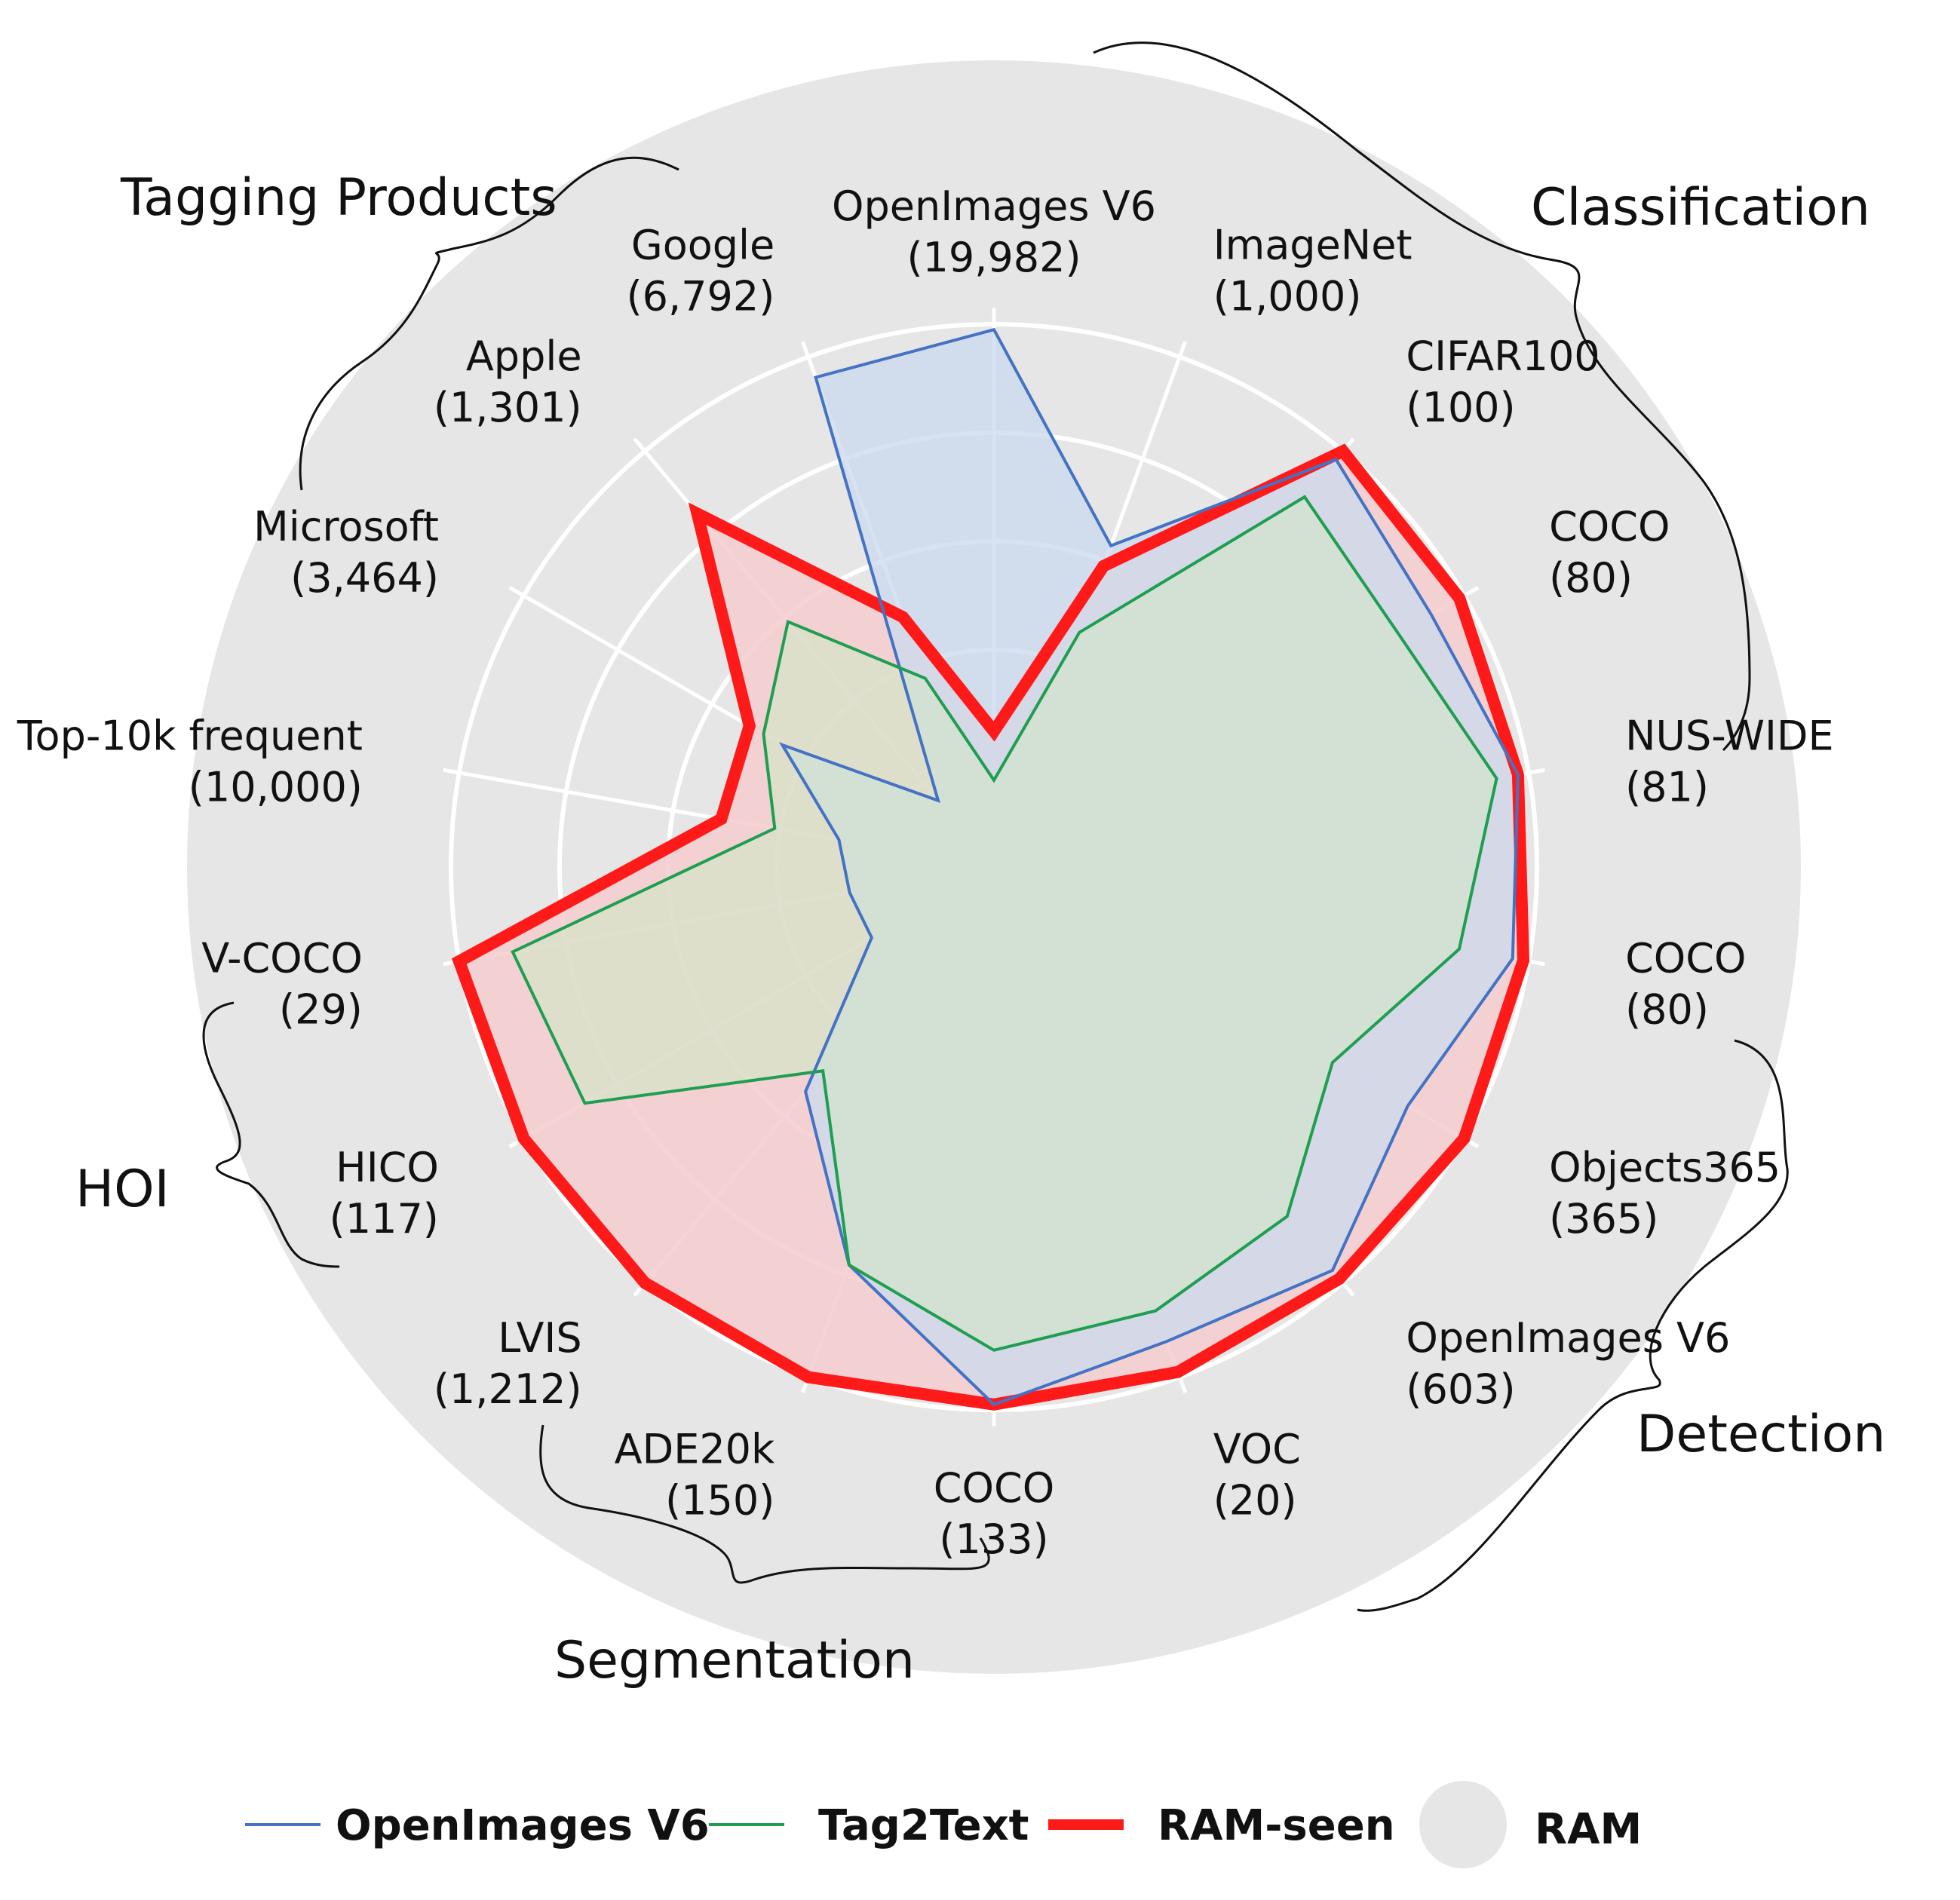 The height and width of the screenshot is (1900, 1960). I want to click on axis-label-name-17: Google, so click(702, 244).